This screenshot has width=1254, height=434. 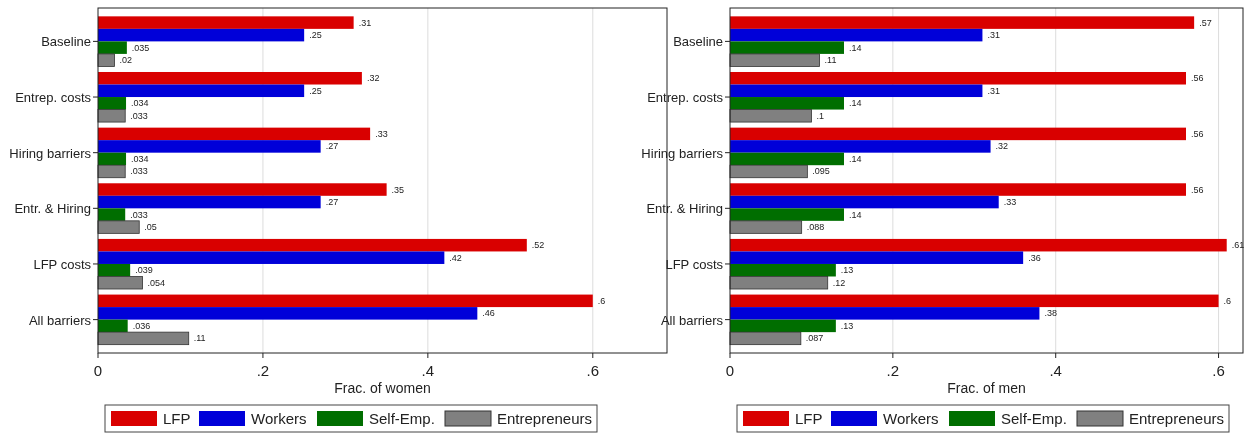 I want to click on data-label: .087, so click(x=814, y=338).